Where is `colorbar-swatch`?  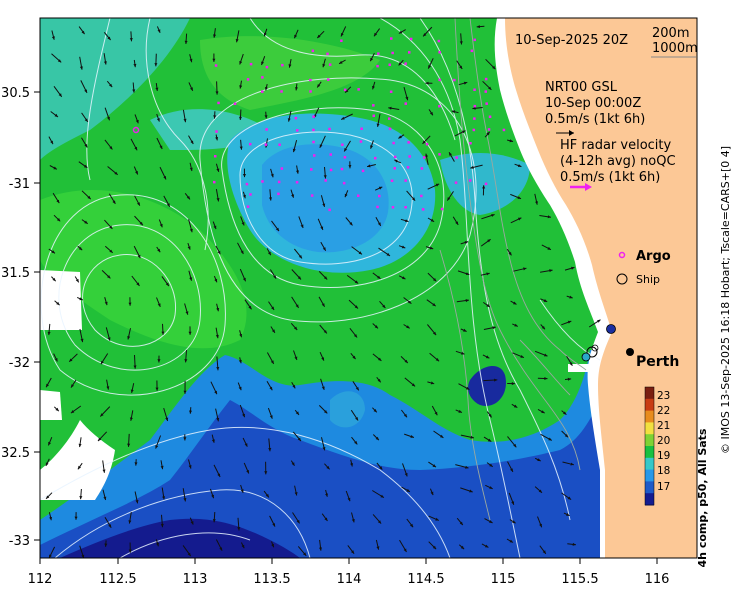
colorbar-swatch is located at coordinates (649, 440).